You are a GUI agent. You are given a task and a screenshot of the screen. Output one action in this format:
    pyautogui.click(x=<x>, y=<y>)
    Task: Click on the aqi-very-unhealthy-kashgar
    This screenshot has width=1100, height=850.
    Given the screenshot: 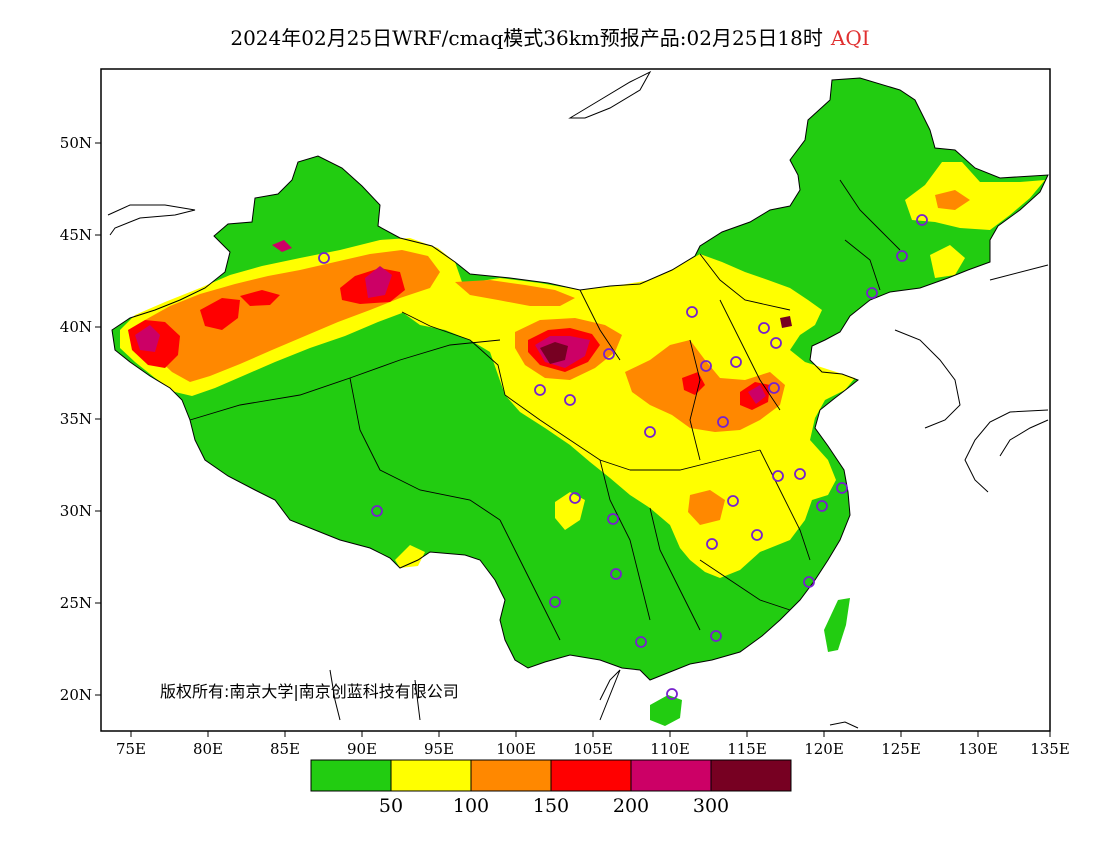 What is the action you would take?
    pyautogui.click(x=147, y=338)
    